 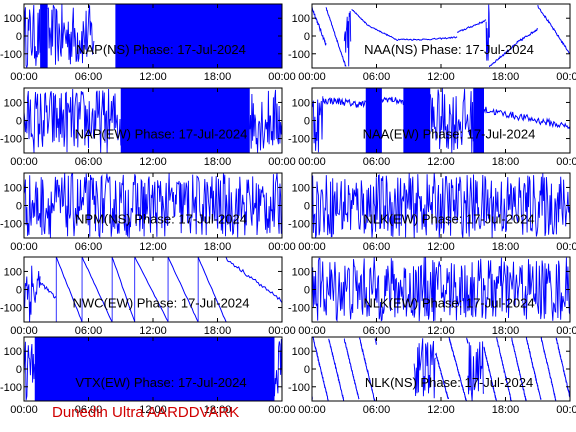 I want to click on panel-label: NWC(EW) Phase: 17-Jul-2024, so click(x=161, y=303).